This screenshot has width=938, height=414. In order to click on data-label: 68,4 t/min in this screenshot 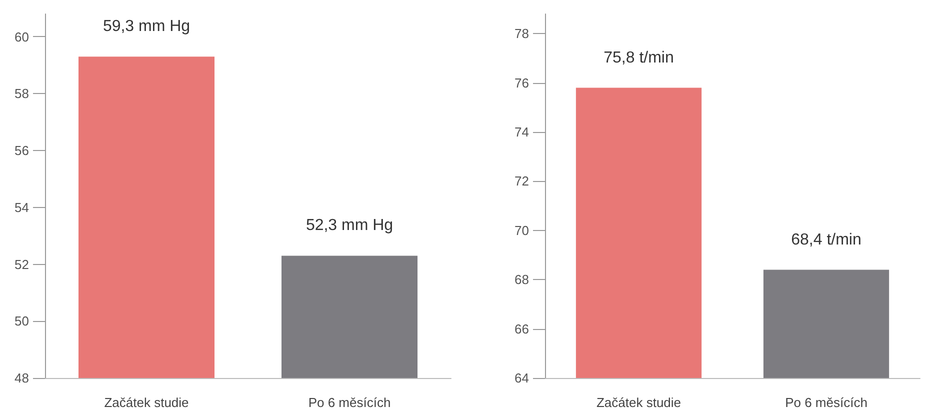, I will do `click(826, 239)`.